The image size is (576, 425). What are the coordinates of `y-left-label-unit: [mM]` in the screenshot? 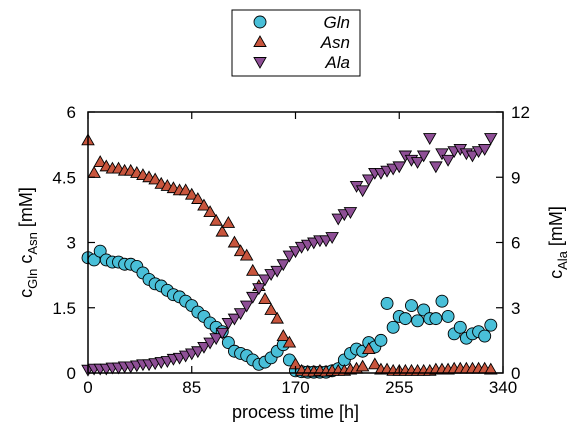 It's located at (26, 209).